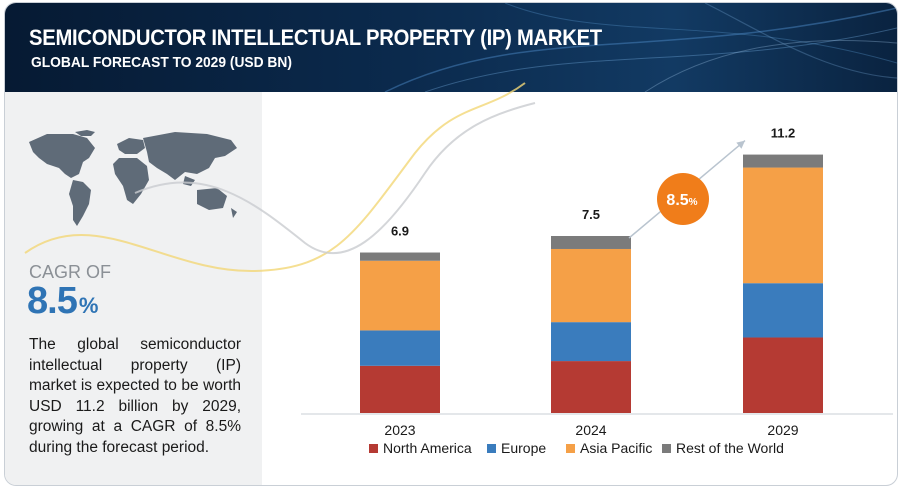  What do you see at coordinates (400, 348) in the screenshot?
I see `bar-segment-europe-2023` at bounding box center [400, 348].